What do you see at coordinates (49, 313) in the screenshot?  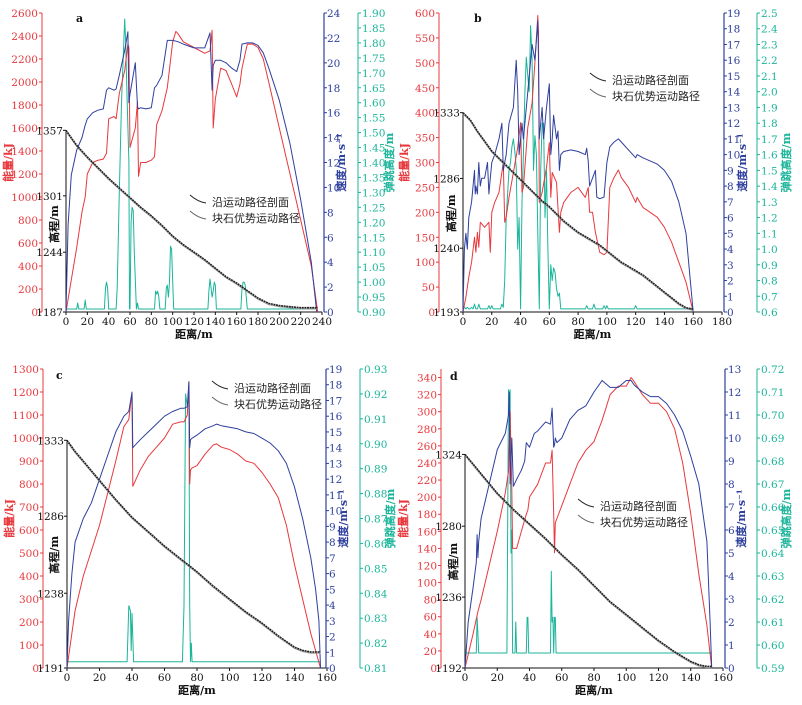 I see `elevation-tick-label: 1187` at bounding box center [49, 313].